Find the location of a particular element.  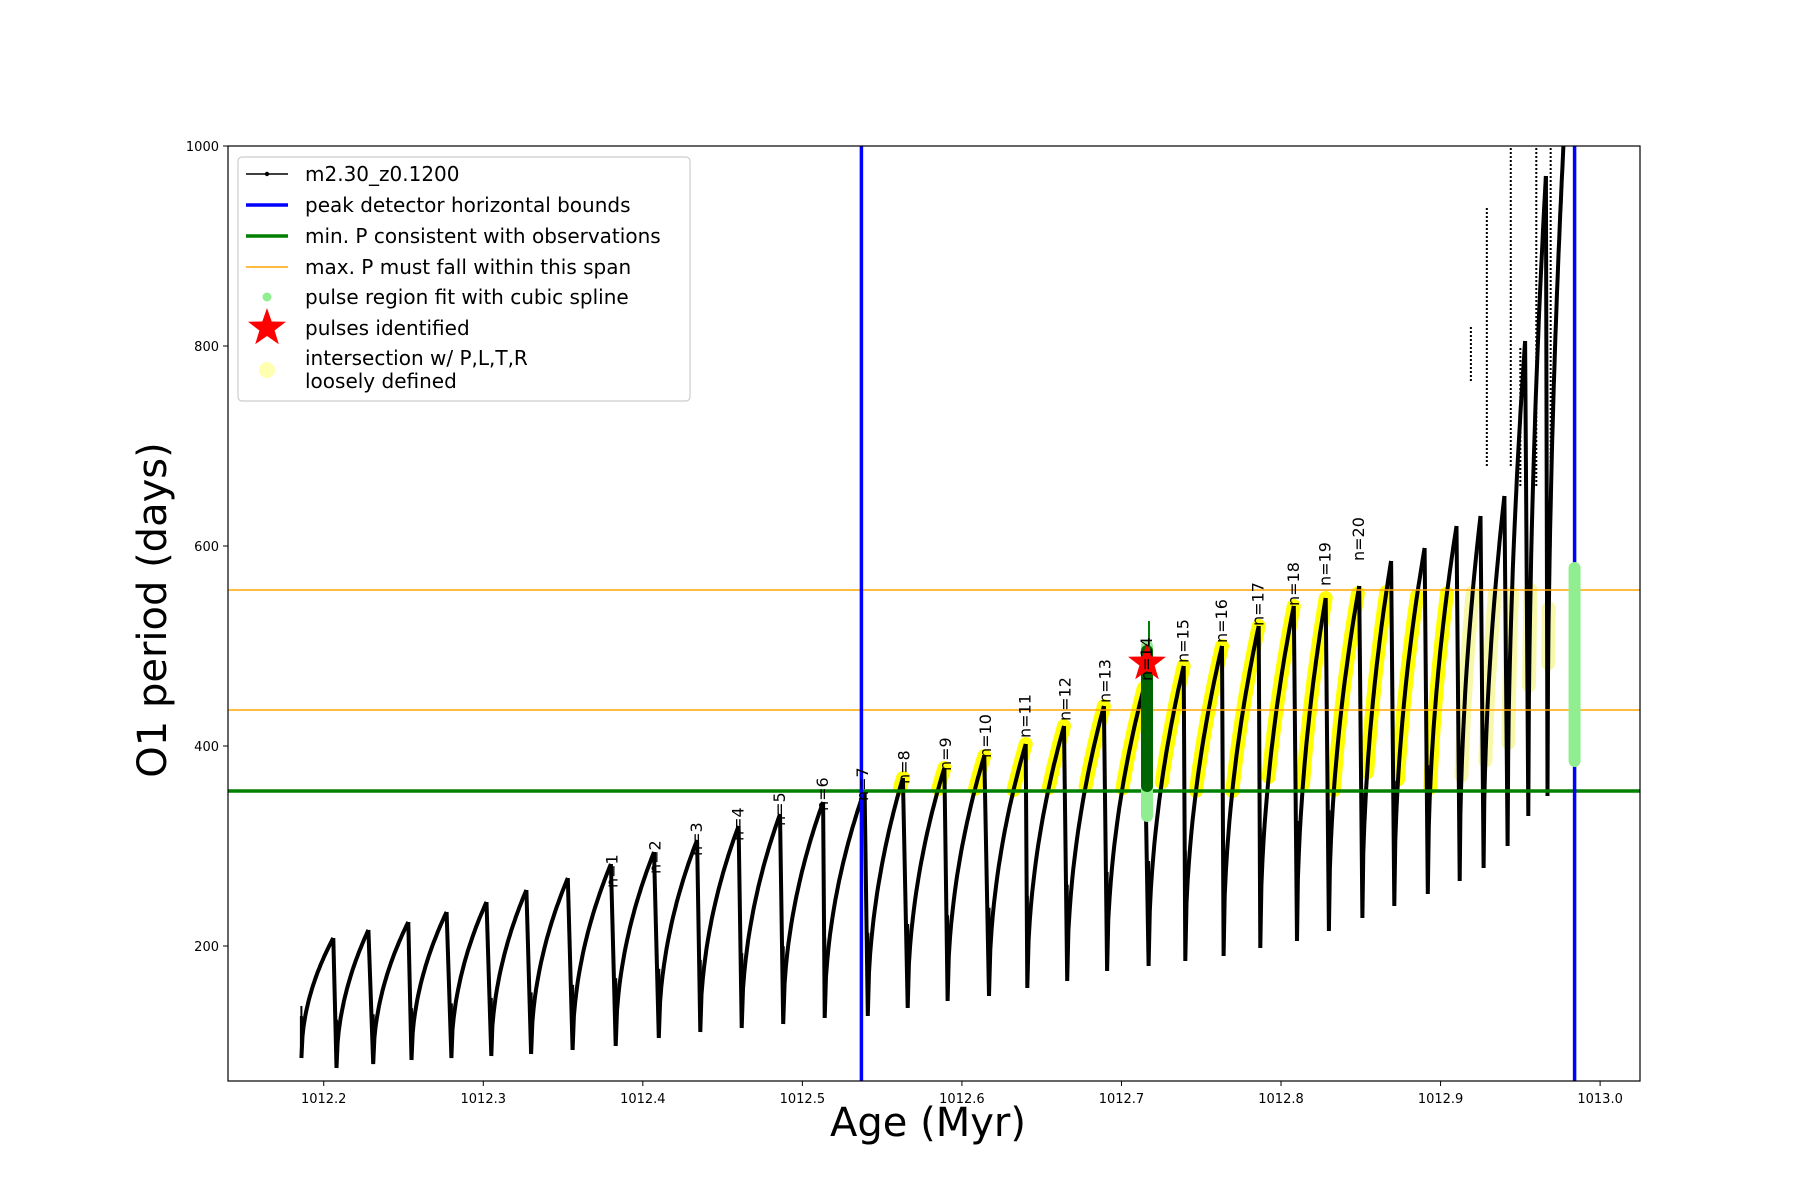

legend-box is located at coordinates (464, 279).